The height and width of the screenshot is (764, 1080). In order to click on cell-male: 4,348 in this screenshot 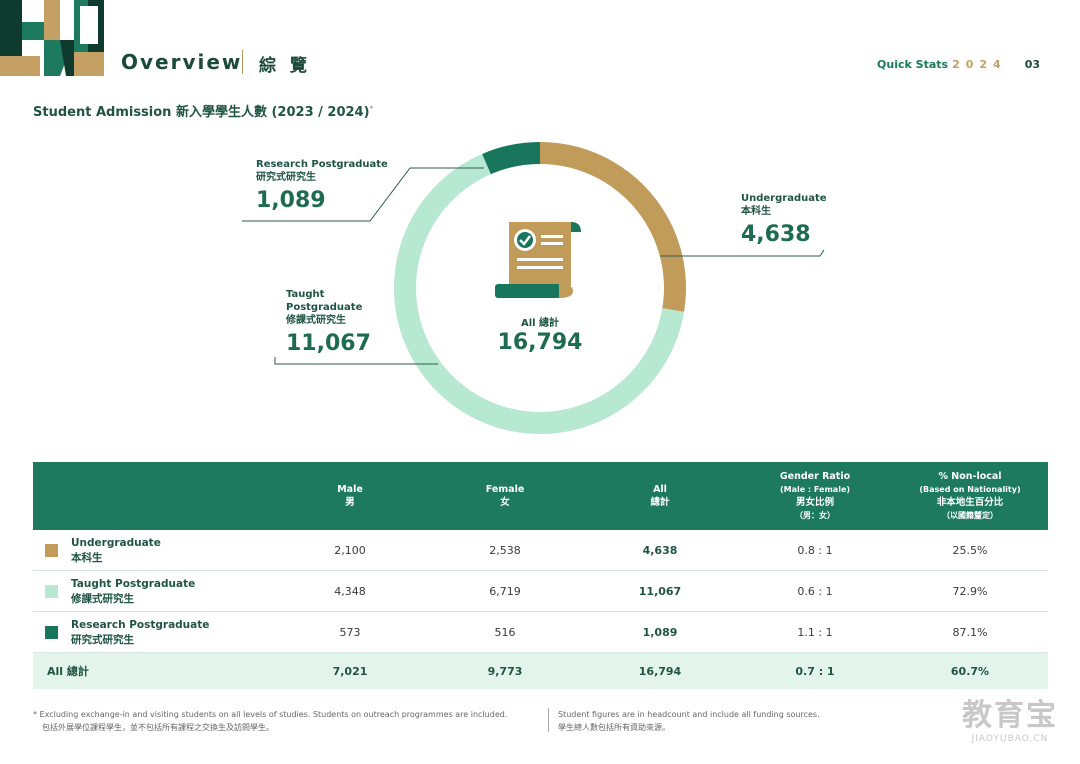, I will do `click(350, 591)`.